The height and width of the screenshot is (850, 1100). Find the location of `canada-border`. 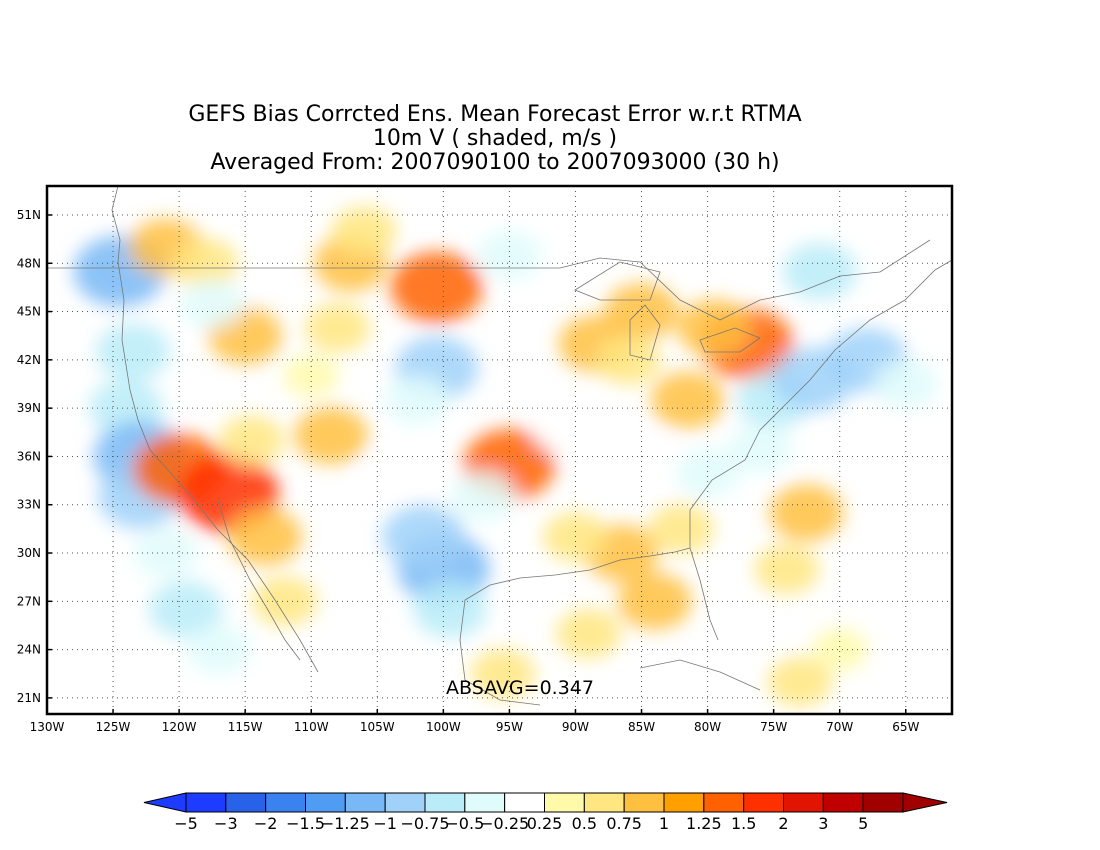

canada-border is located at coordinates (489, 280).